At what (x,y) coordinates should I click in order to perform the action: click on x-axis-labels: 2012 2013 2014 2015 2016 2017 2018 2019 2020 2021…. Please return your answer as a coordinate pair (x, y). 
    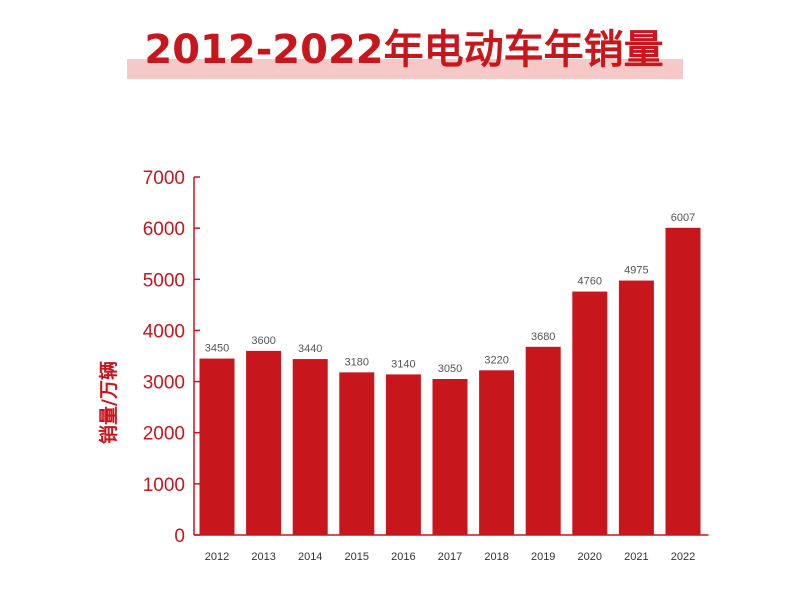
    Looking at the image, I should click on (450, 557).